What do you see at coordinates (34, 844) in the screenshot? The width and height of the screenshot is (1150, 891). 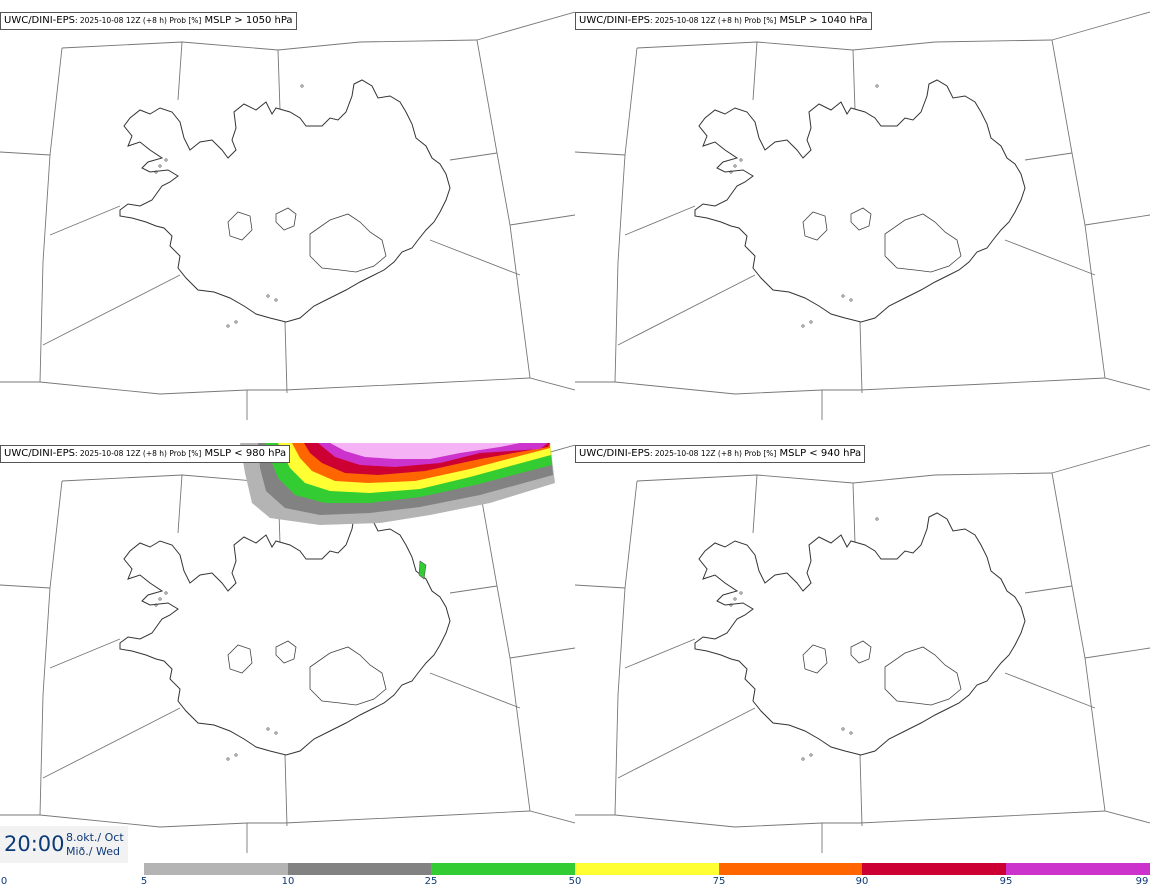 I see `valid-time: 20:00` at bounding box center [34, 844].